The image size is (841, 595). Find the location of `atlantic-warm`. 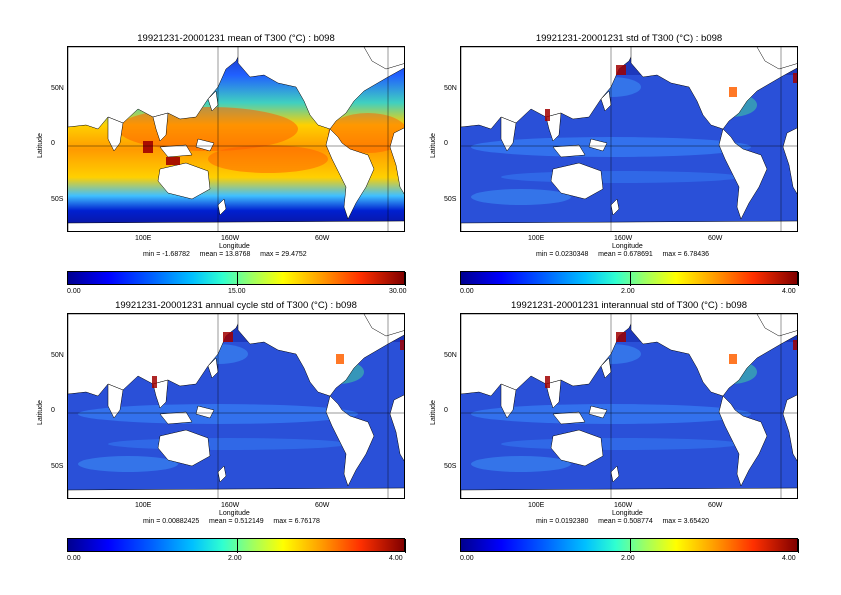

atlantic-warm is located at coordinates (366, 133).